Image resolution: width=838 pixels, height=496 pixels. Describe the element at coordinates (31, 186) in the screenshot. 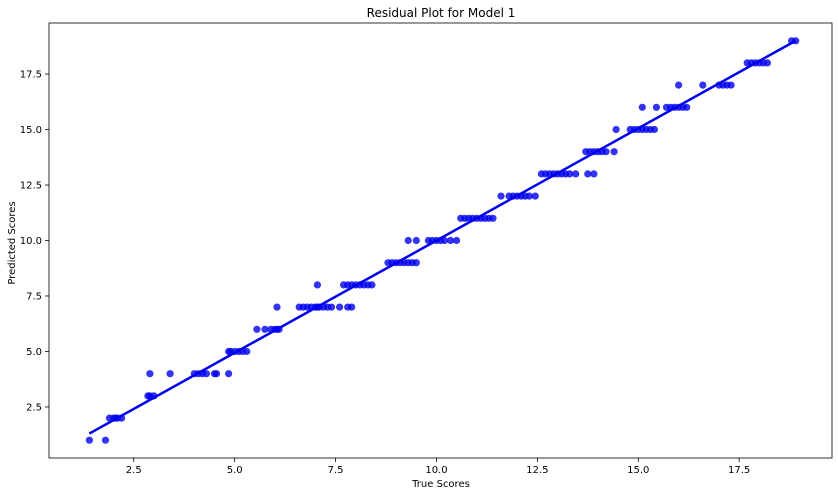

I see `y-tick-label: 12.5` at that location.